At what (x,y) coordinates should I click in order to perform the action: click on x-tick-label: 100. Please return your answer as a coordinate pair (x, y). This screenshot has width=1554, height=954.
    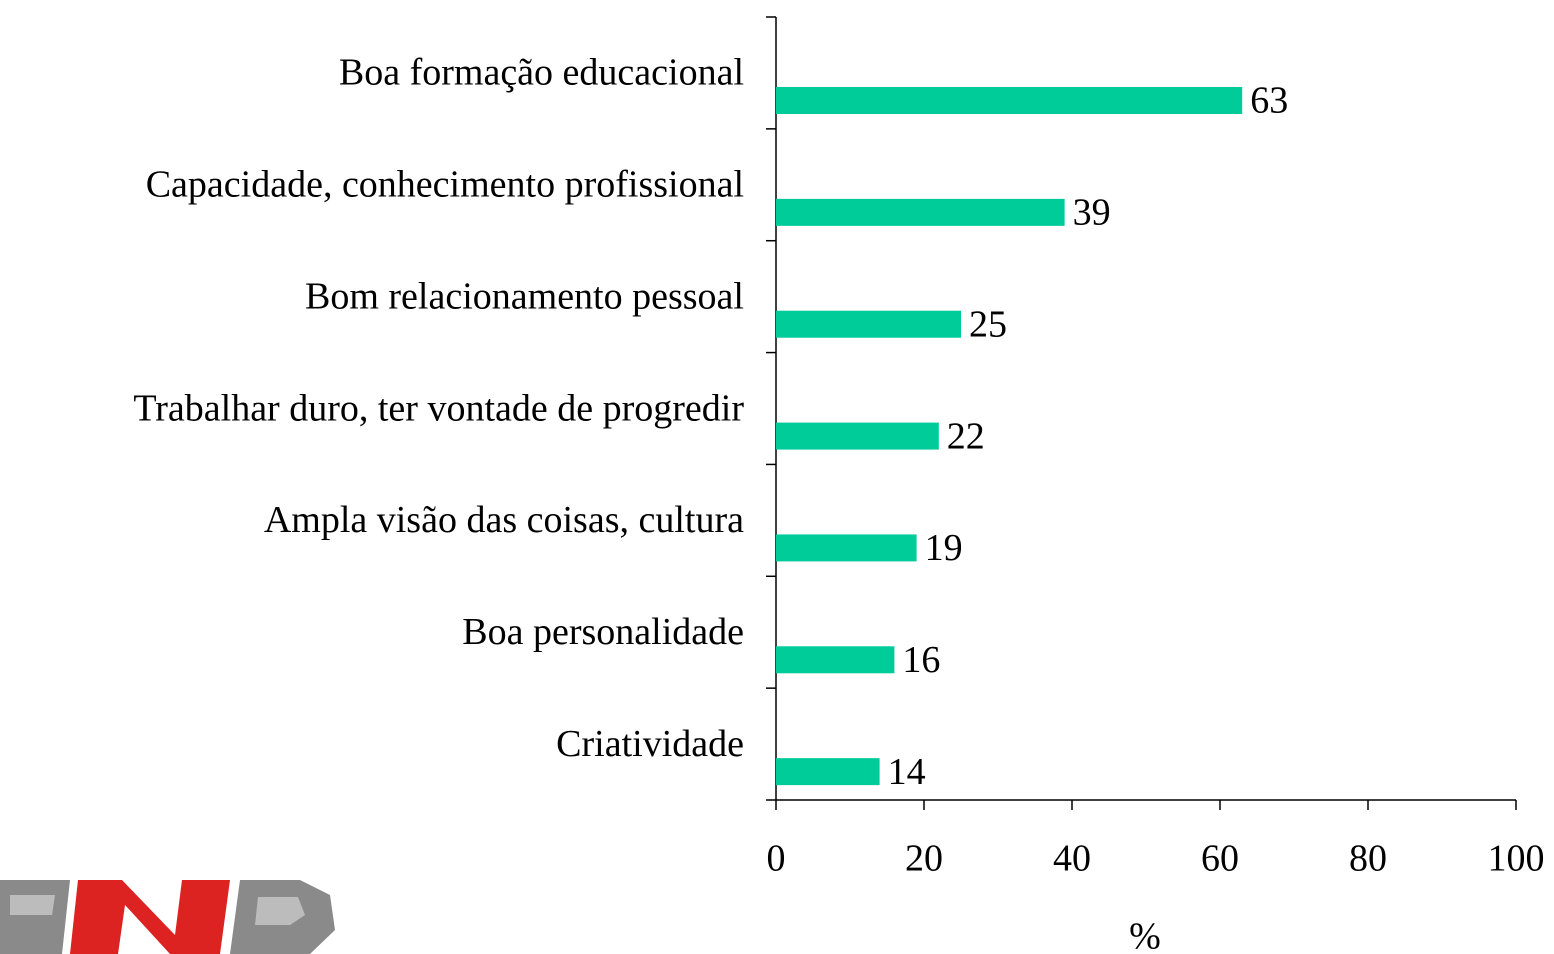
    Looking at the image, I should click on (1516, 859).